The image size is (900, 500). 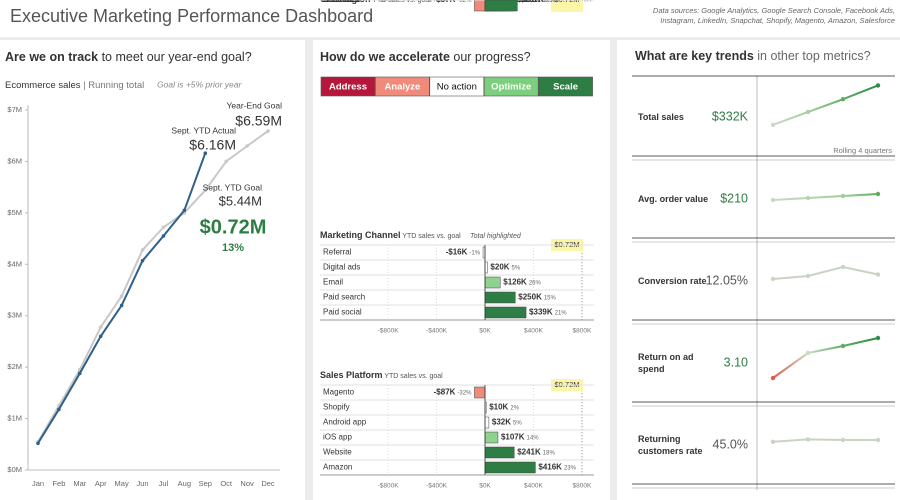 I want to click on value-text: $241K, so click(x=529, y=452).